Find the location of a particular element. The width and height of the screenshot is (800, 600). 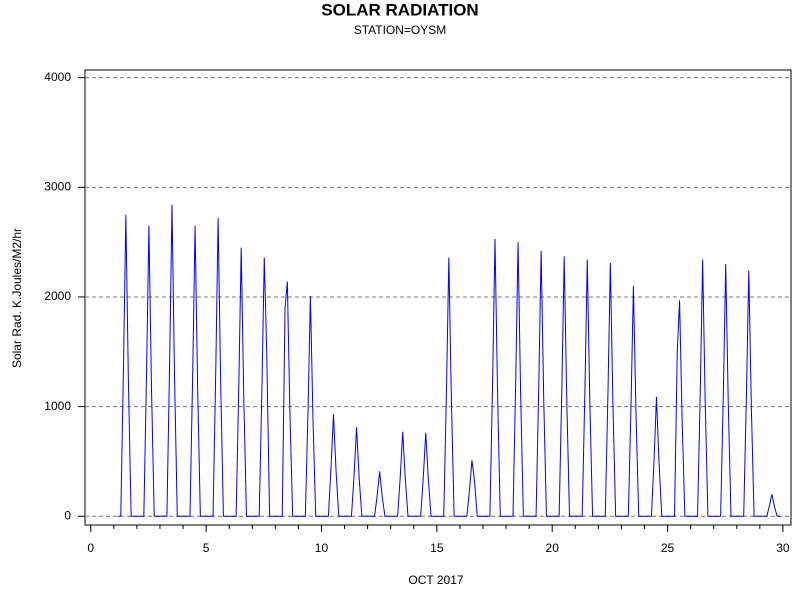

x-tick-label: 15 is located at coordinates (437, 548).